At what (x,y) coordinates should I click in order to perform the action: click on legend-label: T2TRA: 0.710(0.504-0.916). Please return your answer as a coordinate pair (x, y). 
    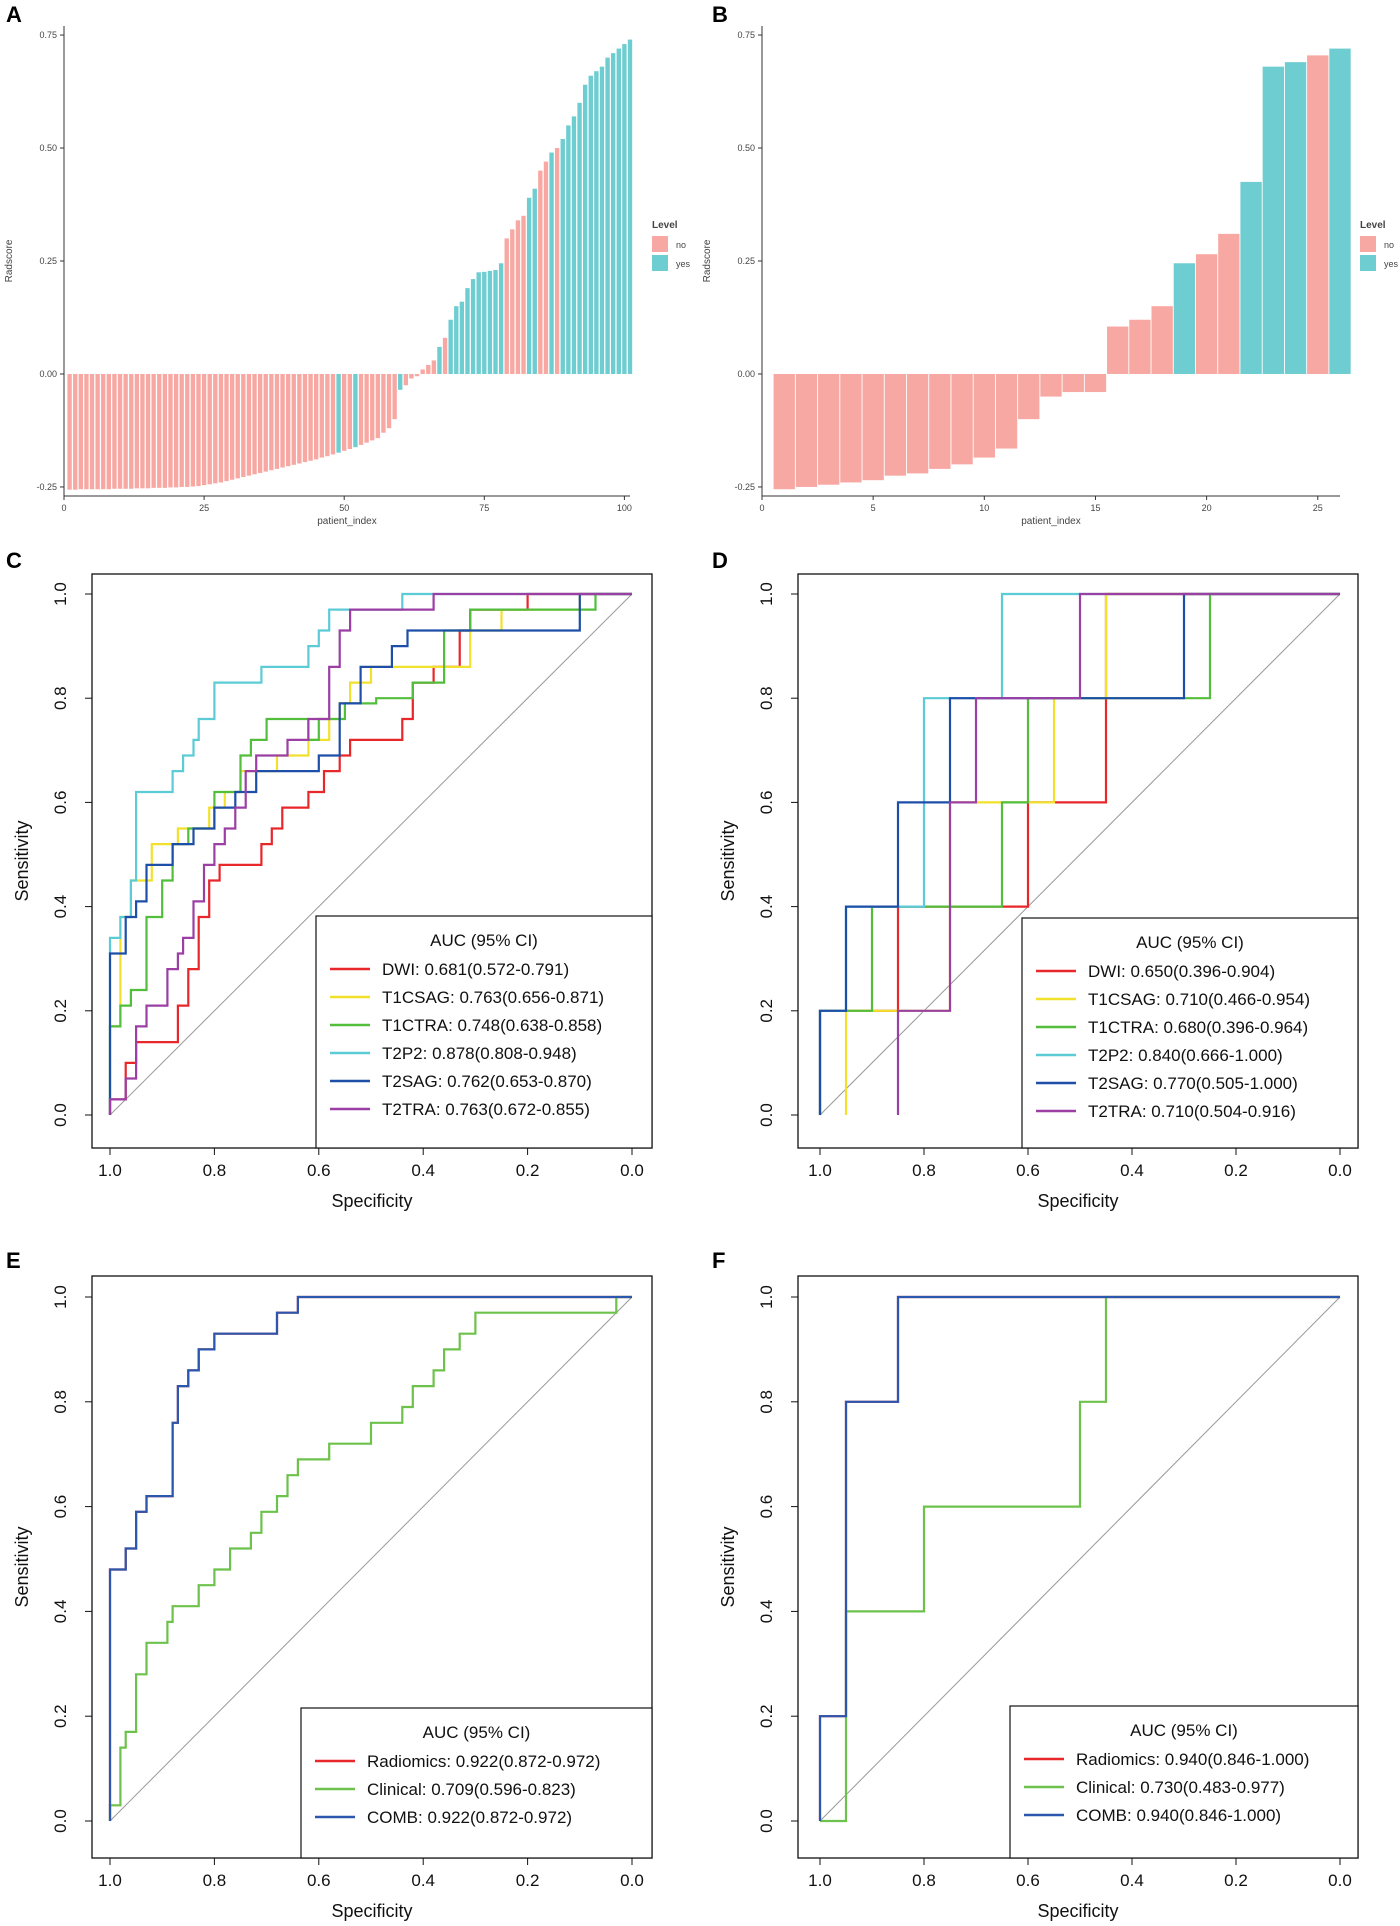
    Looking at the image, I should click on (1192, 1111).